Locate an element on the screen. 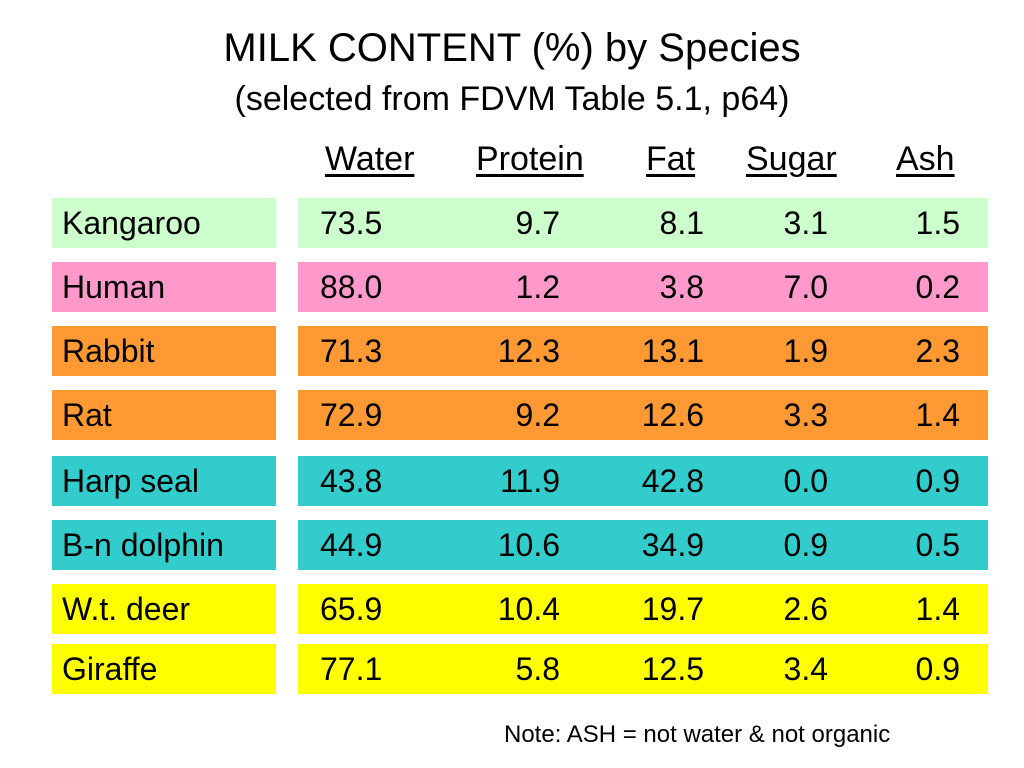 This screenshot has height=768, width=1024. column-header-ash: Ash is located at coordinates (925, 159).